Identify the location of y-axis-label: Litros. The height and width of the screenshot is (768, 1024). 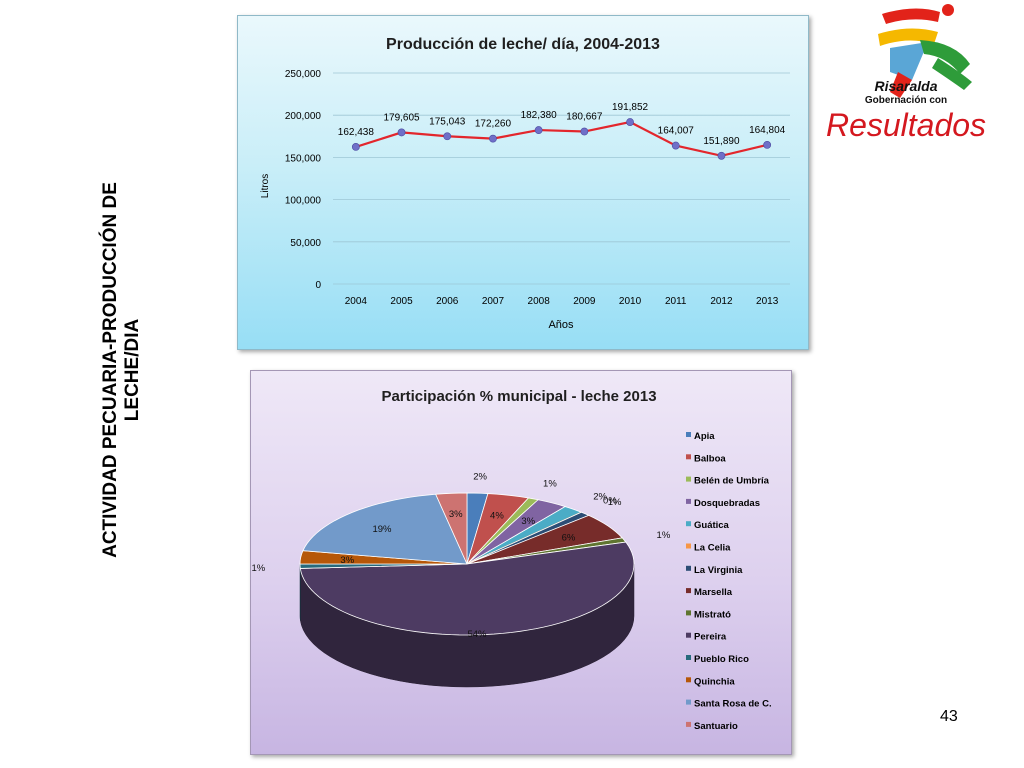
(265, 186).